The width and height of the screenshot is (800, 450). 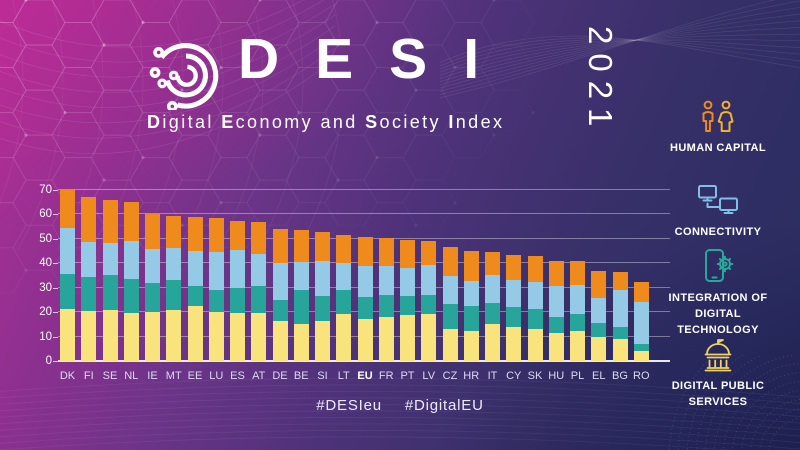 What do you see at coordinates (386, 299) in the screenshot?
I see `bar-column-fr` at bounding box center [386, 299].